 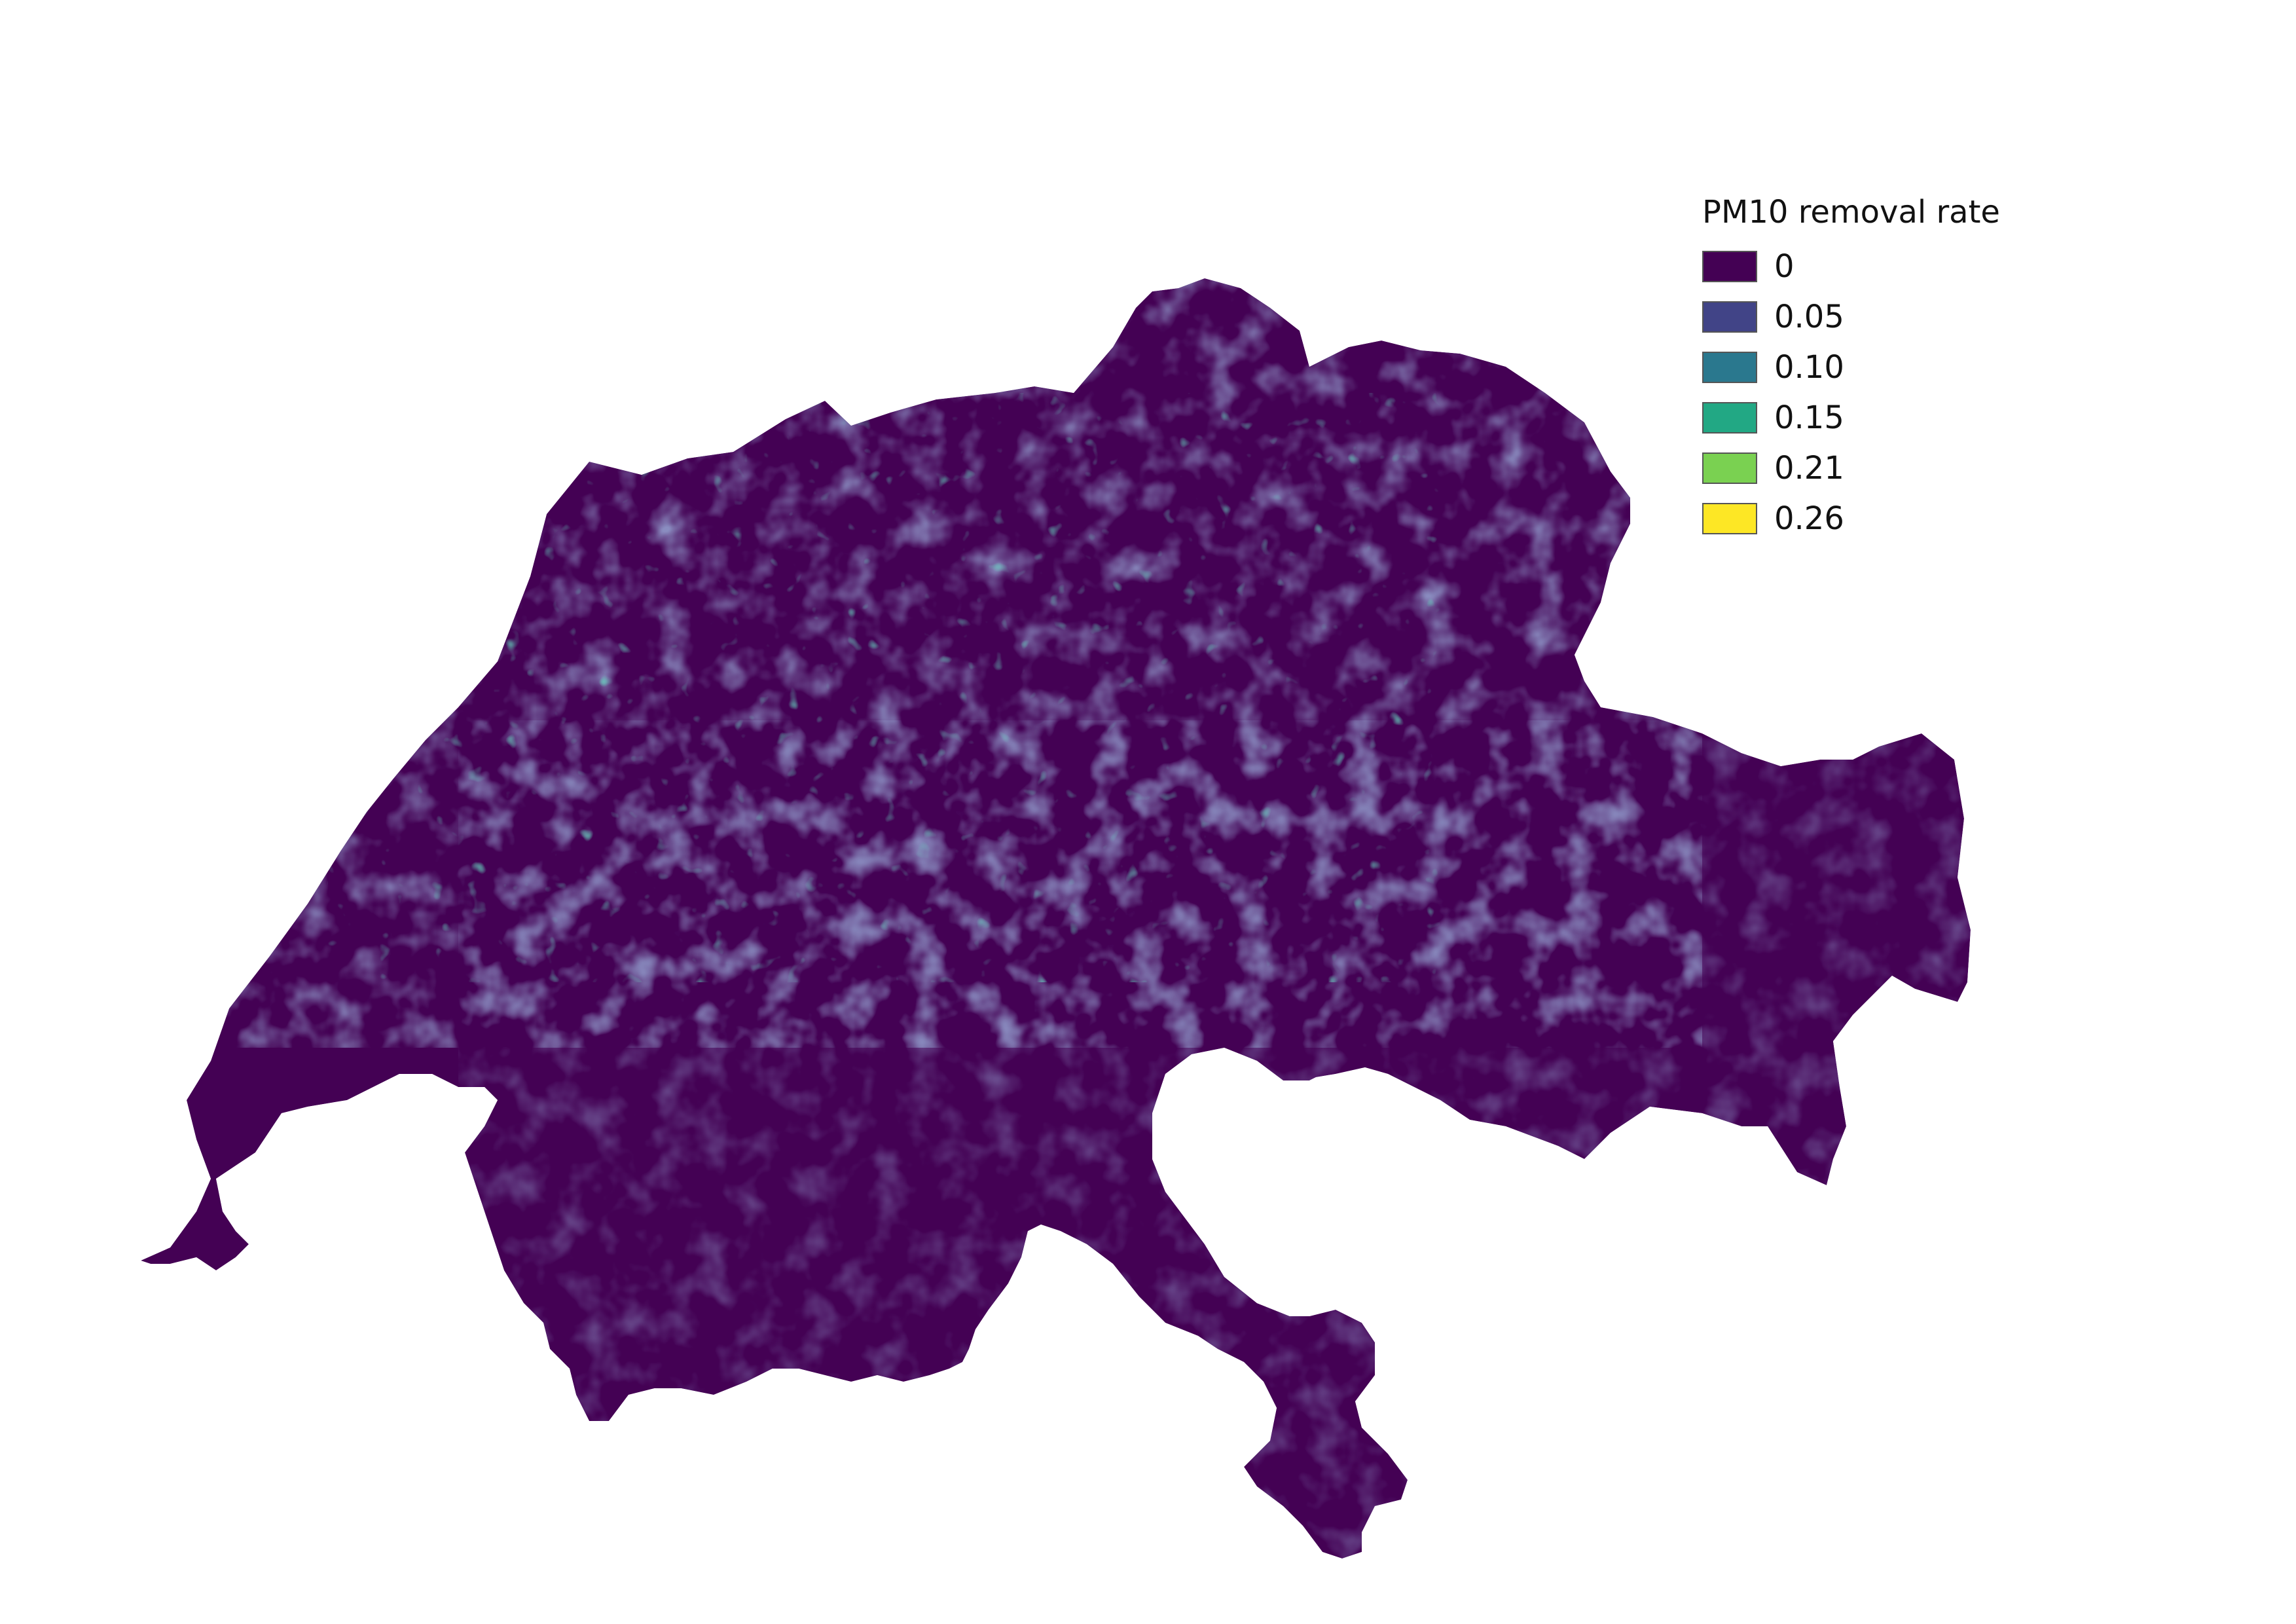 I want to click on legend-item: 0.10, so click(x=1872, y=367).